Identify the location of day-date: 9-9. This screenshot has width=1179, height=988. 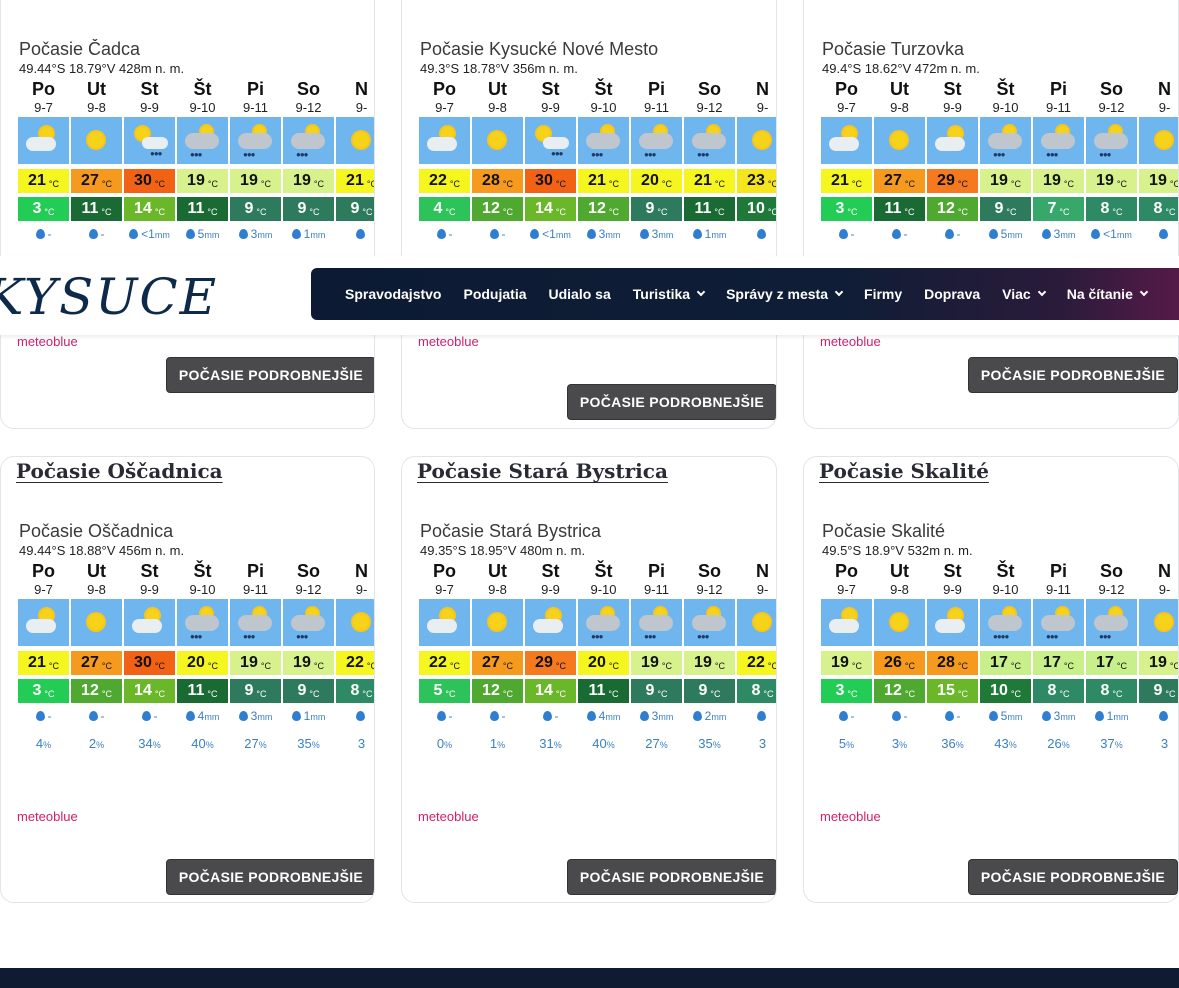
(149, 589).